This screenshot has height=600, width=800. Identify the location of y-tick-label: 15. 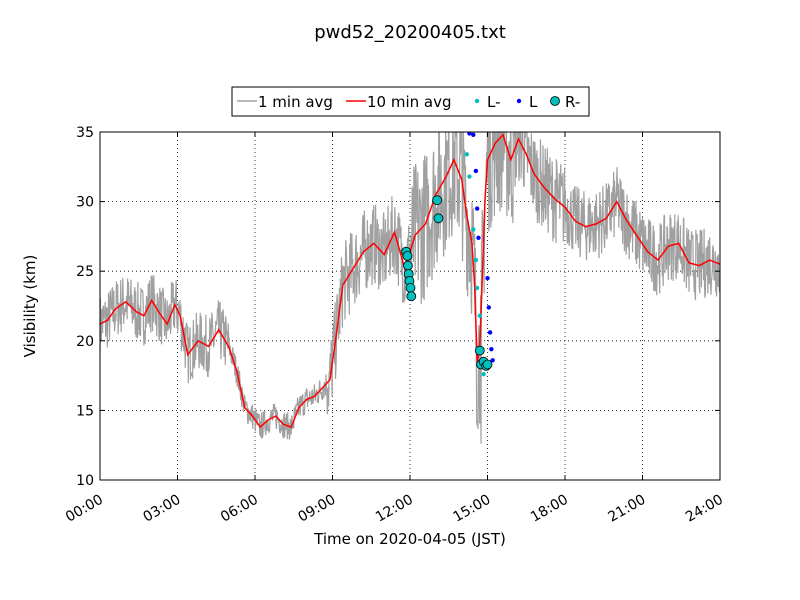
(85, 411).